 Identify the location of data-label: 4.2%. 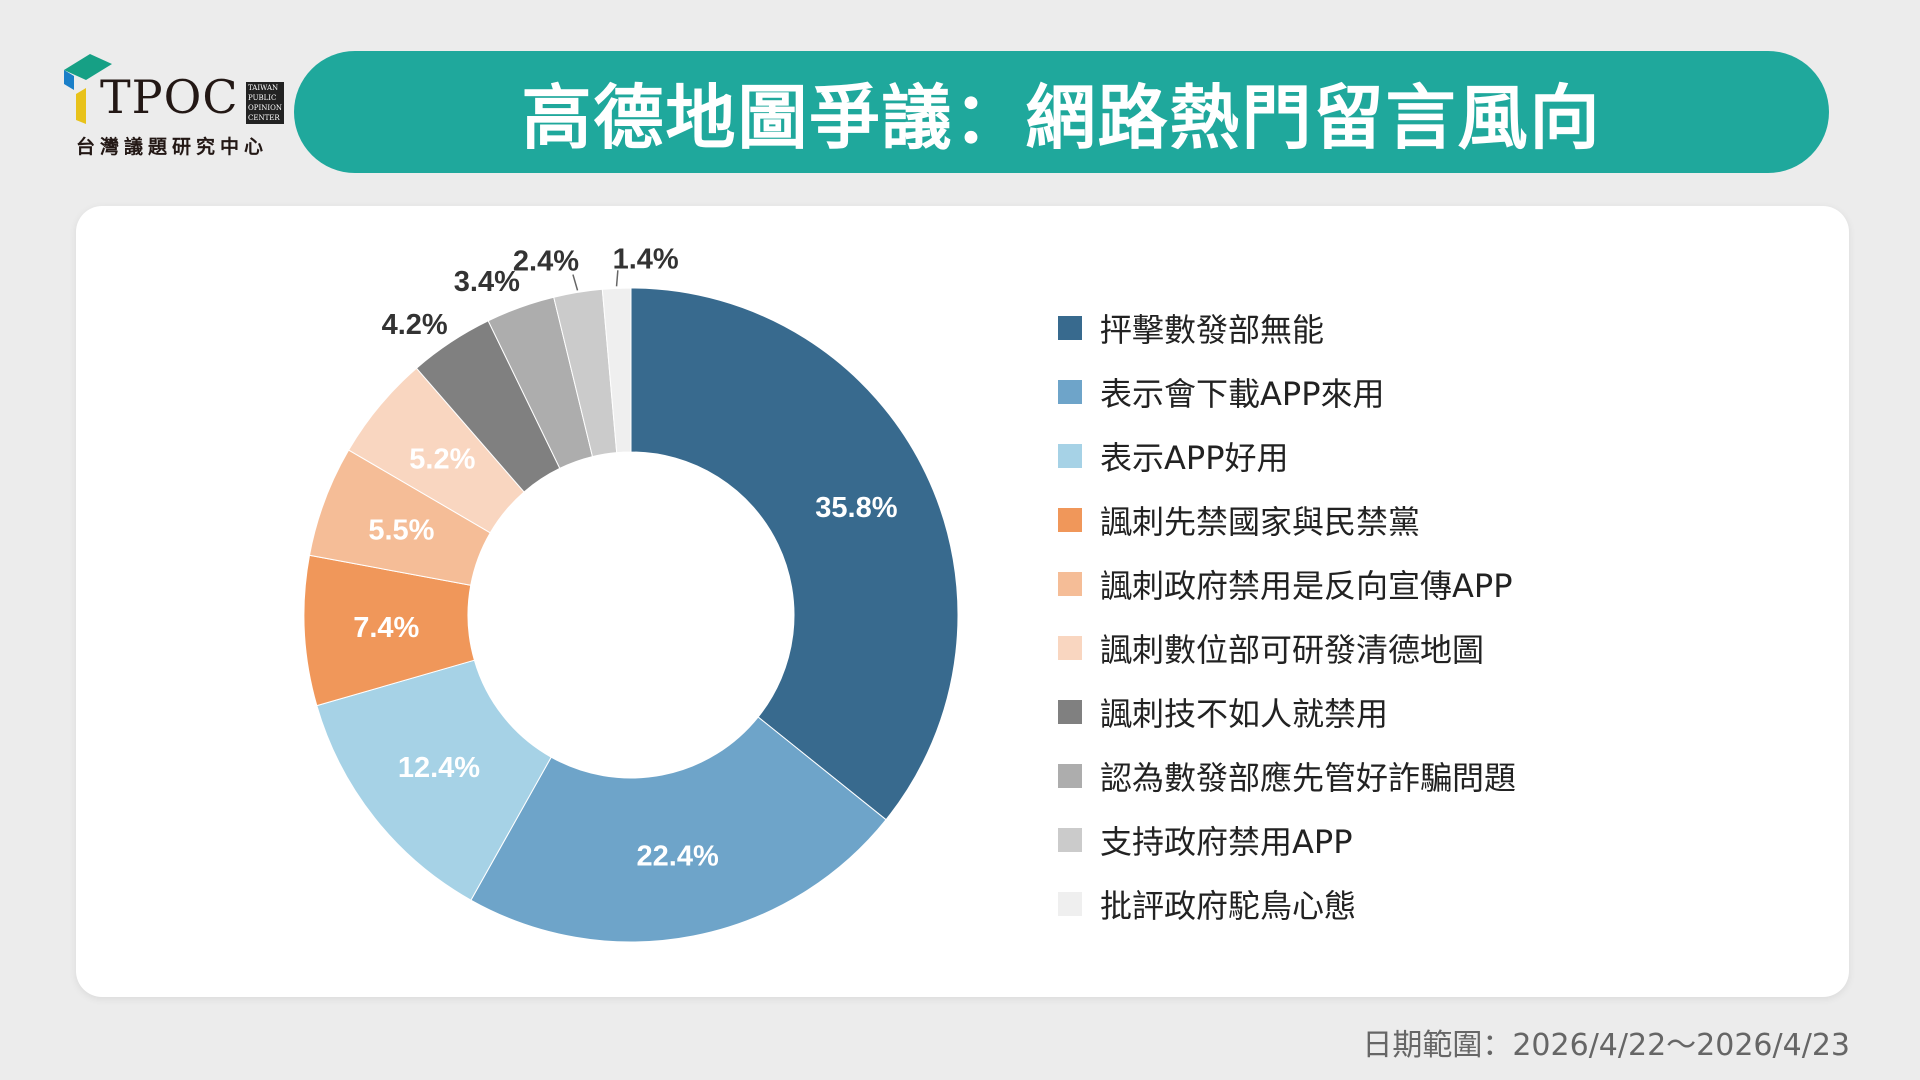
(415, 325).